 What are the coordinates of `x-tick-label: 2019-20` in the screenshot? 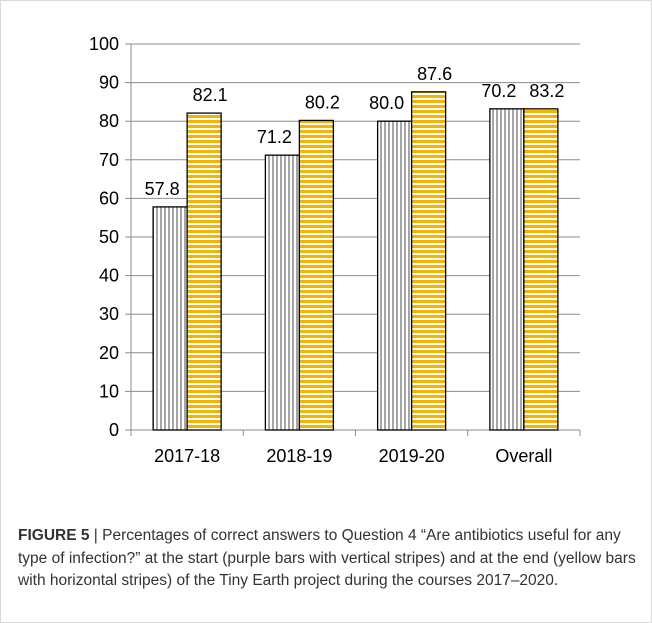 It's located at (412, 456).